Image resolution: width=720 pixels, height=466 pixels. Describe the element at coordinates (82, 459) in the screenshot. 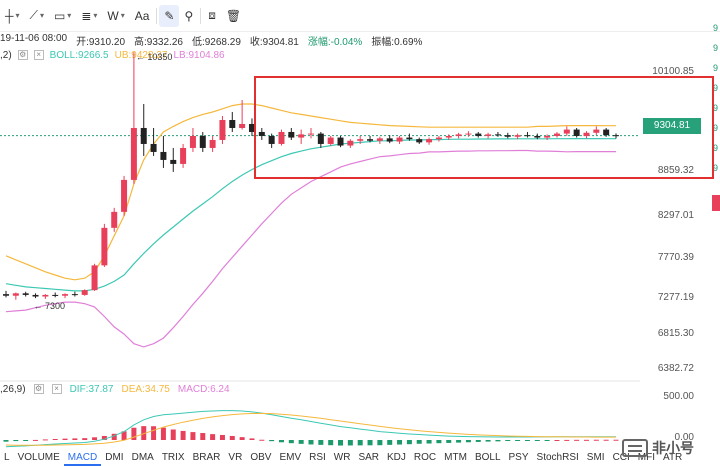

I see `tab-macd: MACD` at that location.